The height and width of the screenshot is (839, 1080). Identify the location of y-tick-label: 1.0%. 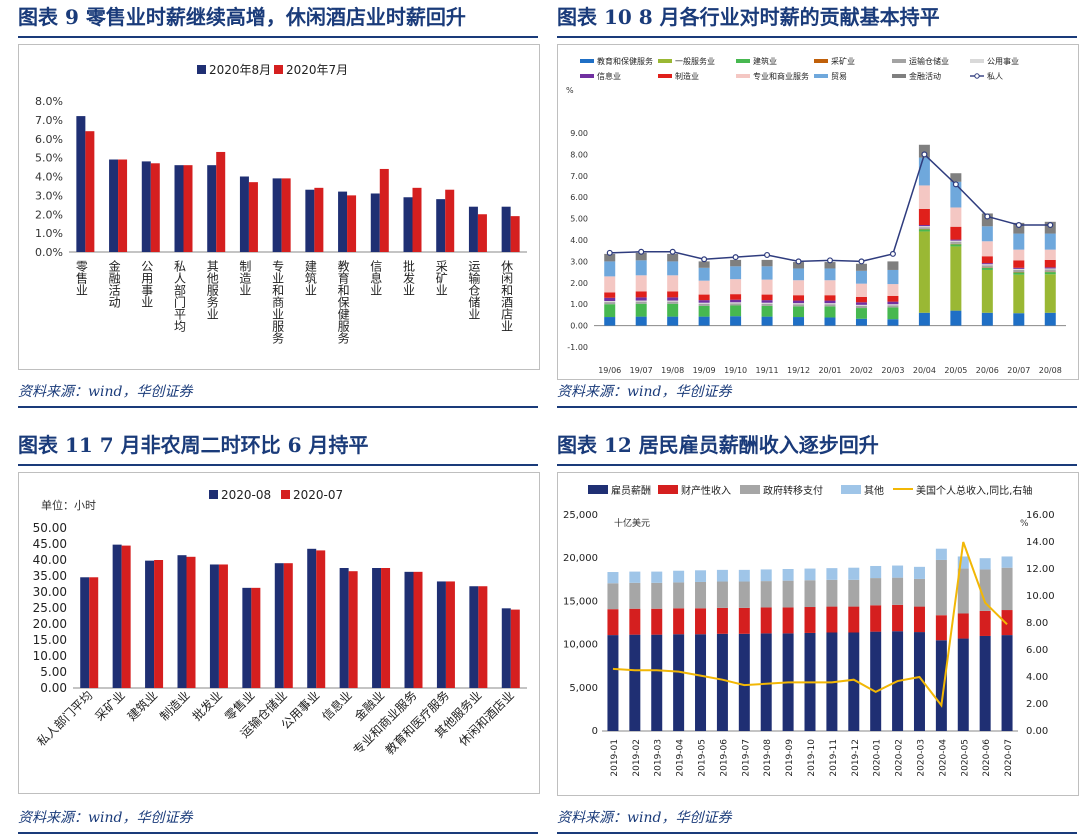
(49, 233).